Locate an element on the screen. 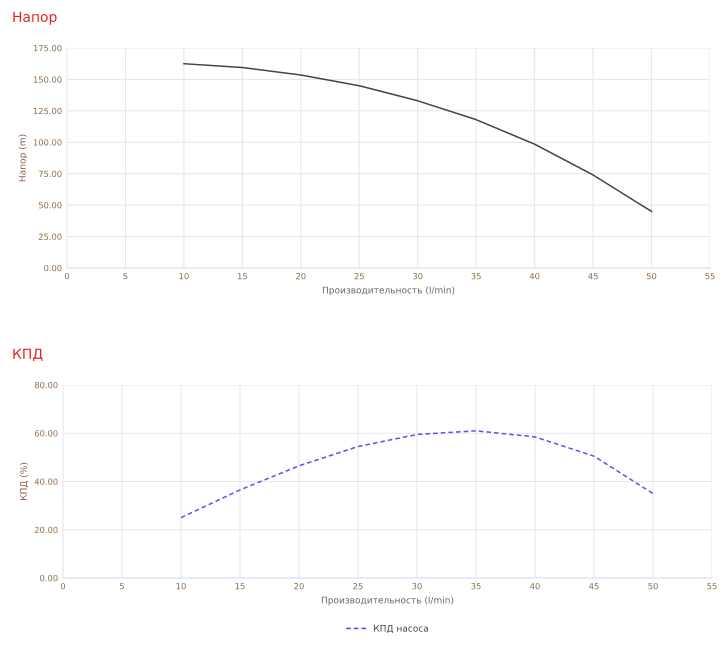  y-tick-label: 60.00 is located at coordinates (46, 433).